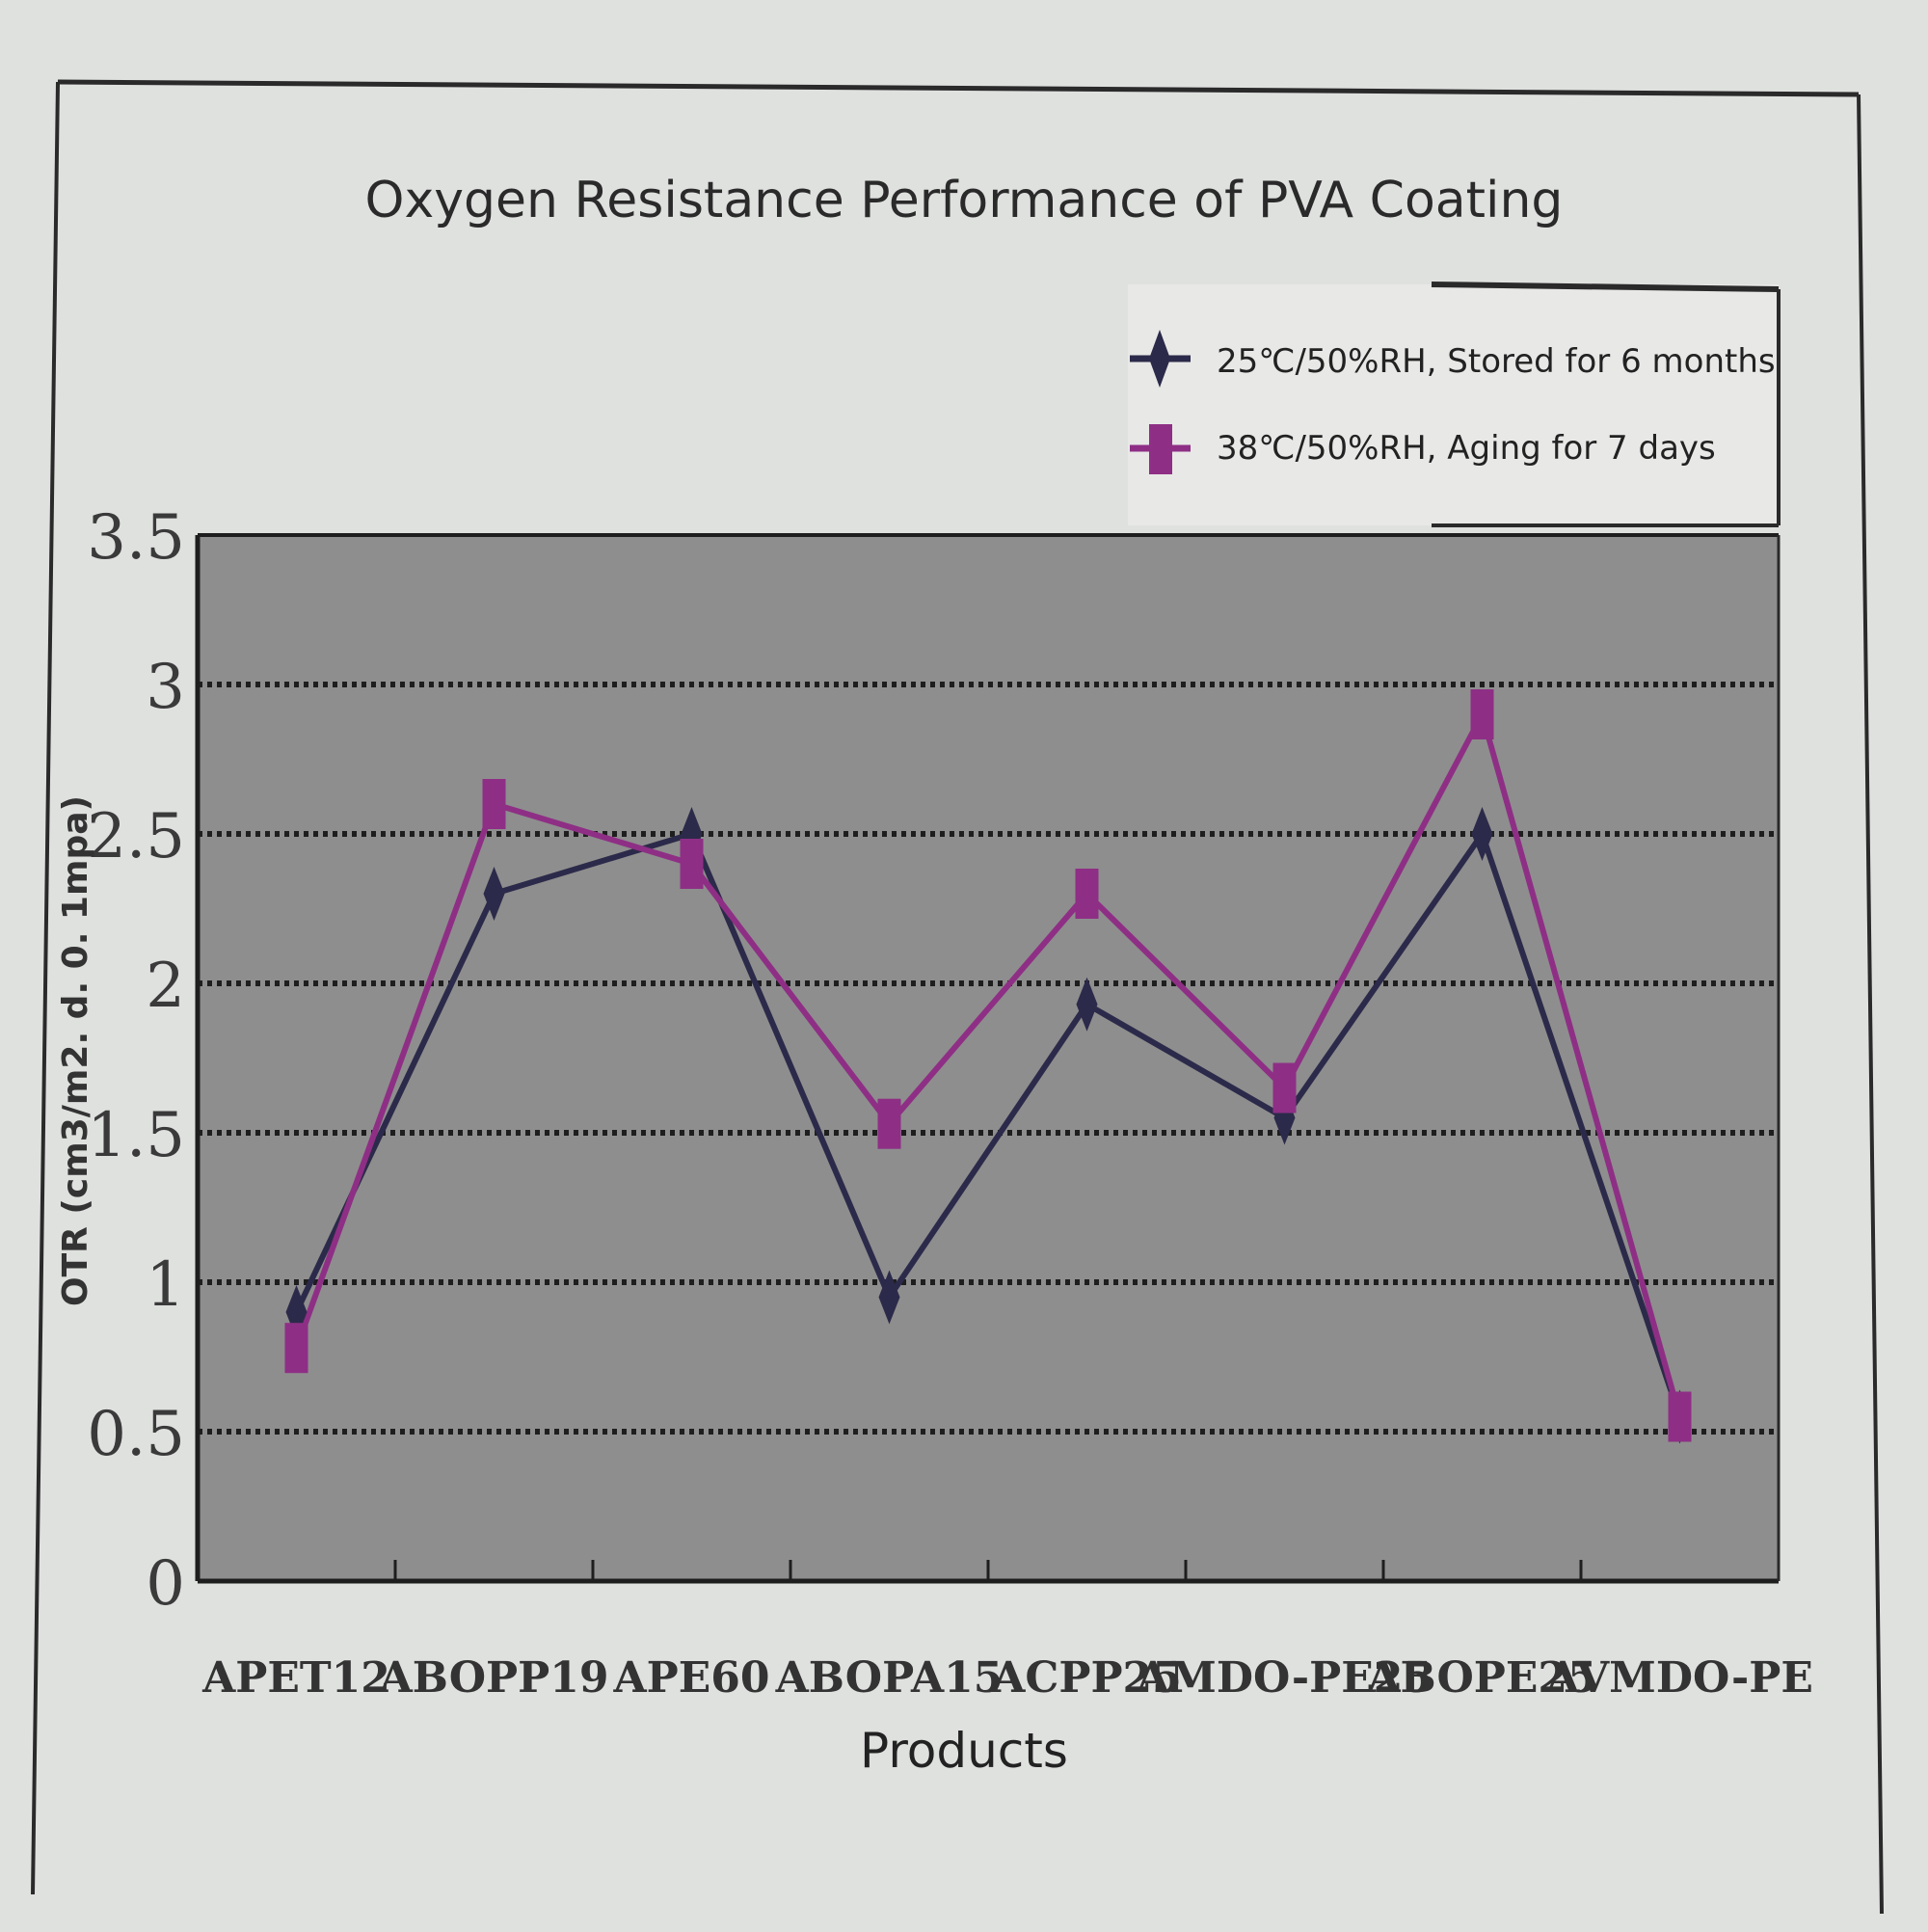 The width and height of the screenshot is (1928, 1932). Describe the element at coordinates (136, 538) in the screenshot. I see `y-tick-label: 3.5` at that location.